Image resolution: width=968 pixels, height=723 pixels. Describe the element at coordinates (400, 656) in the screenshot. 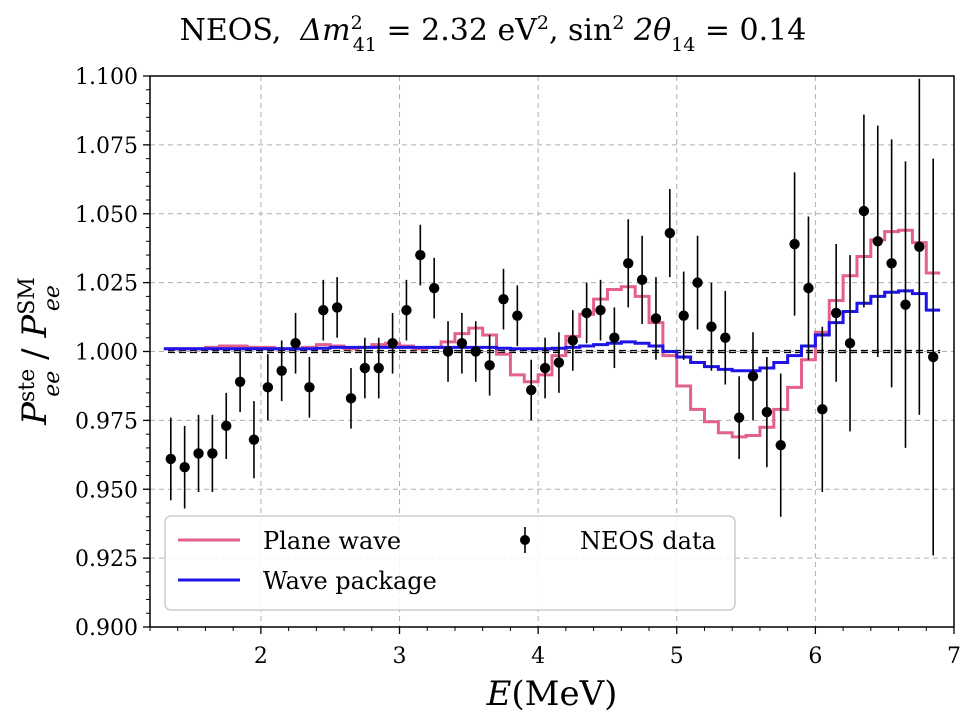

I see `x-tick-label: 3` at that location.